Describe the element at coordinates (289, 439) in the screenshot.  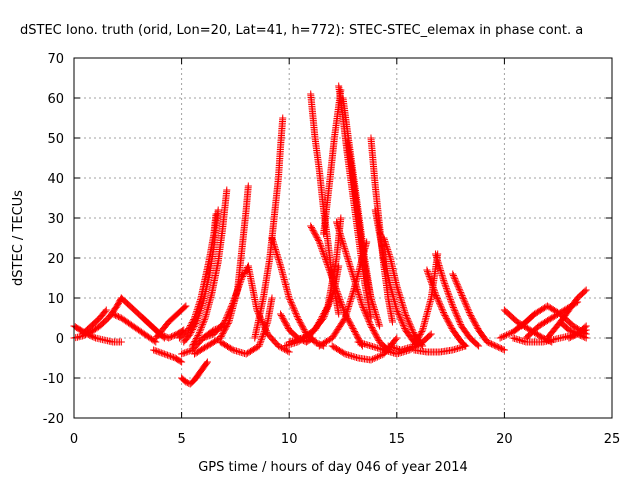
I see `x-tick-label: 10` at that location.